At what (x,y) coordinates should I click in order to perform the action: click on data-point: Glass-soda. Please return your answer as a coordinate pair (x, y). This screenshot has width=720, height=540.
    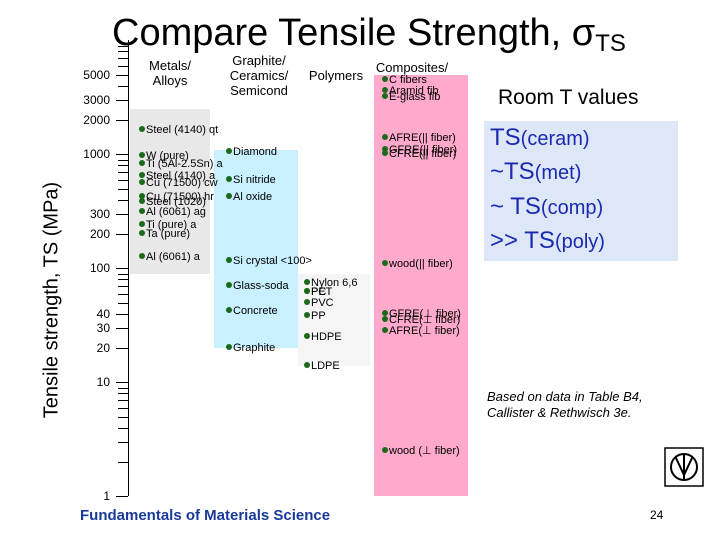
    Looking at the image, I should click on (257, 286).